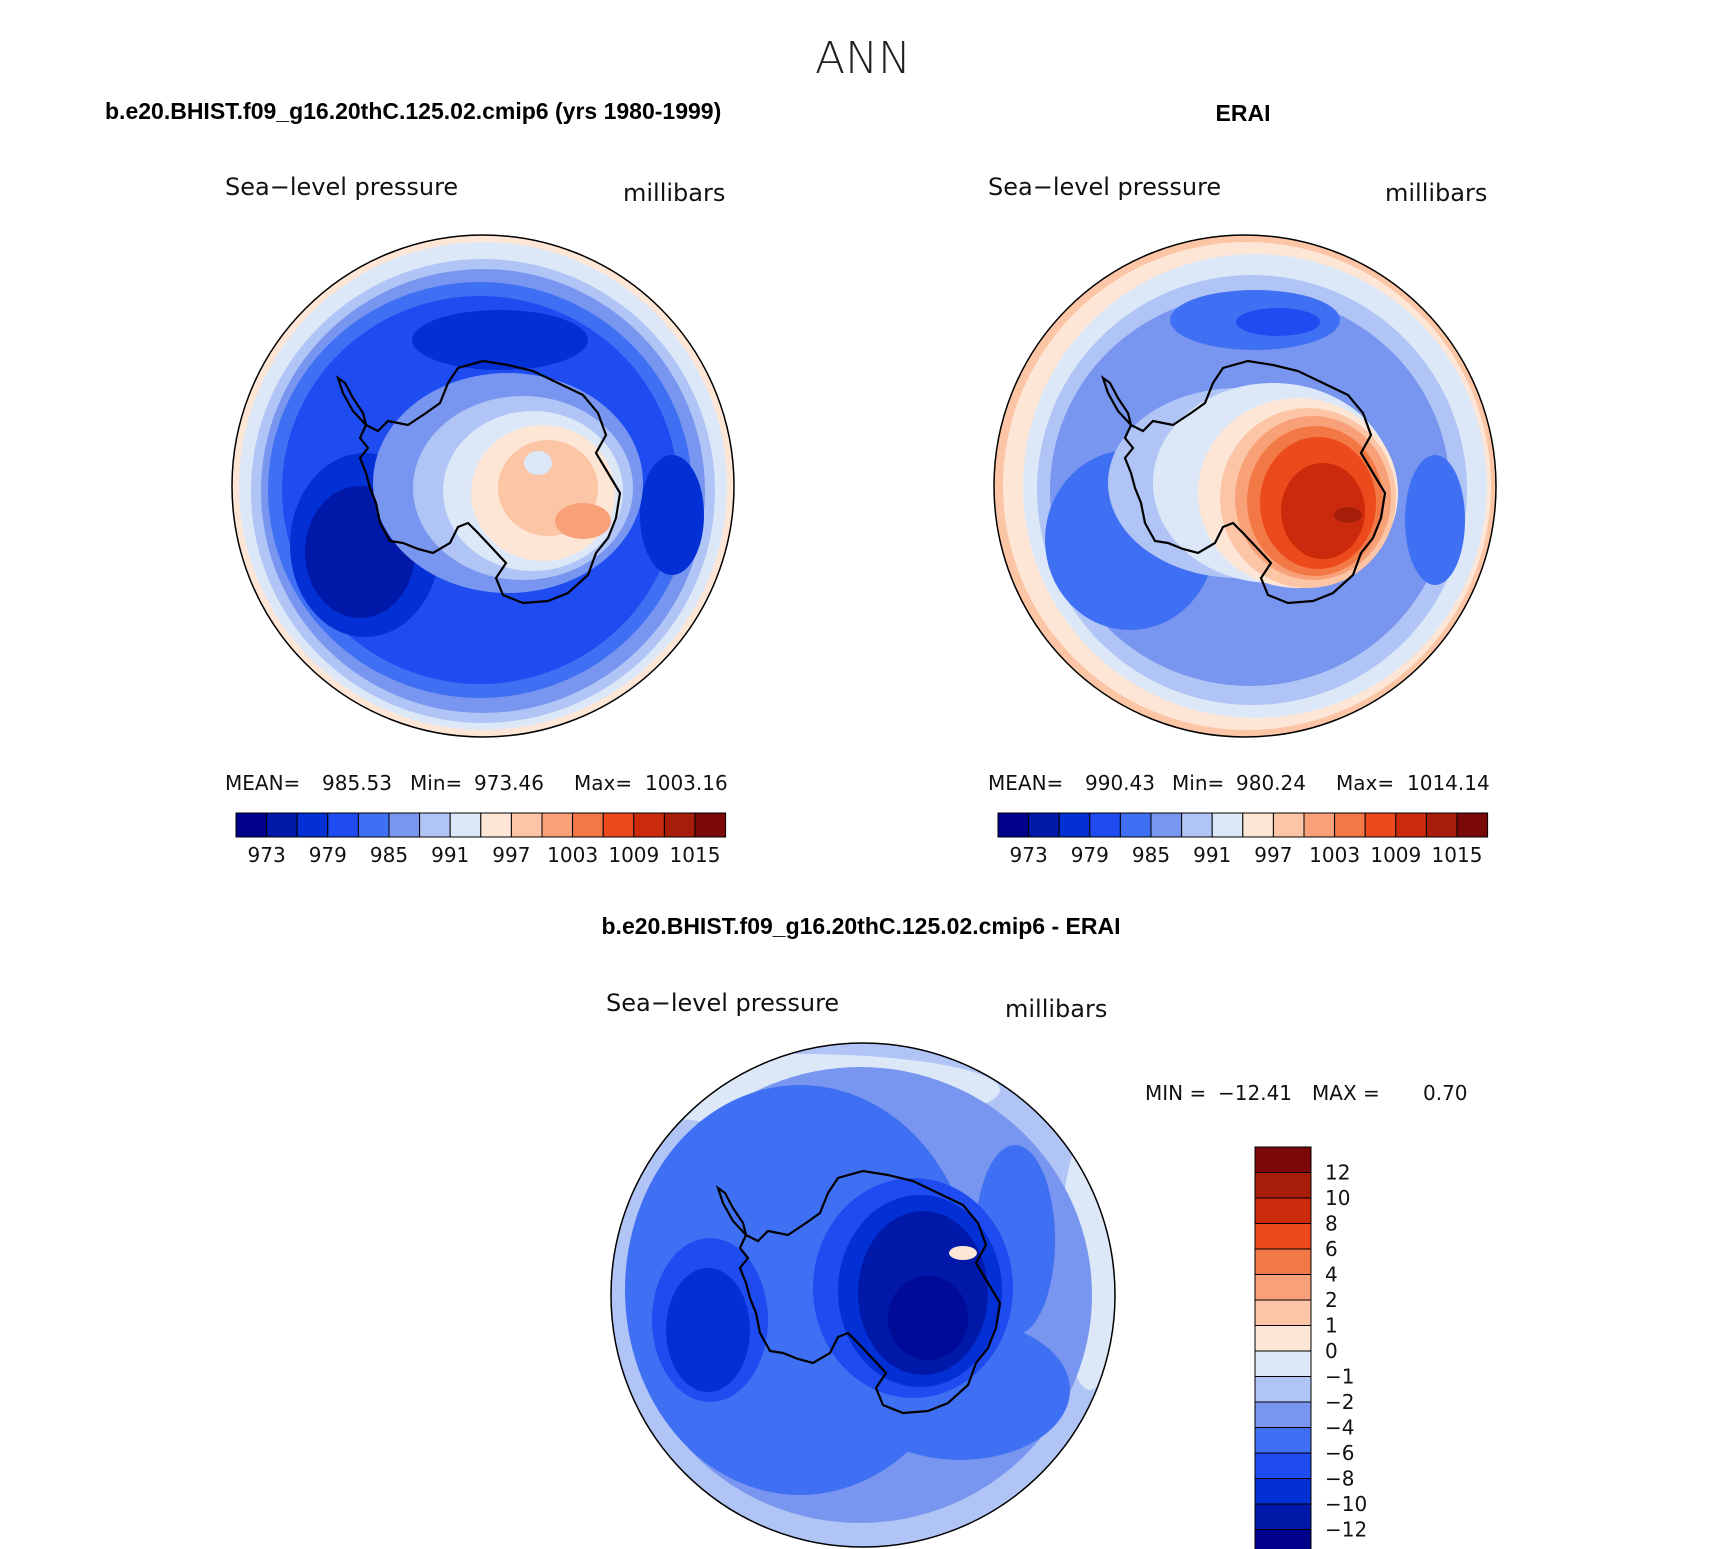 Image resolution: width=1710 pixels, height=1549 pixels. I want to click on polar-map-model, so click(483, 486).